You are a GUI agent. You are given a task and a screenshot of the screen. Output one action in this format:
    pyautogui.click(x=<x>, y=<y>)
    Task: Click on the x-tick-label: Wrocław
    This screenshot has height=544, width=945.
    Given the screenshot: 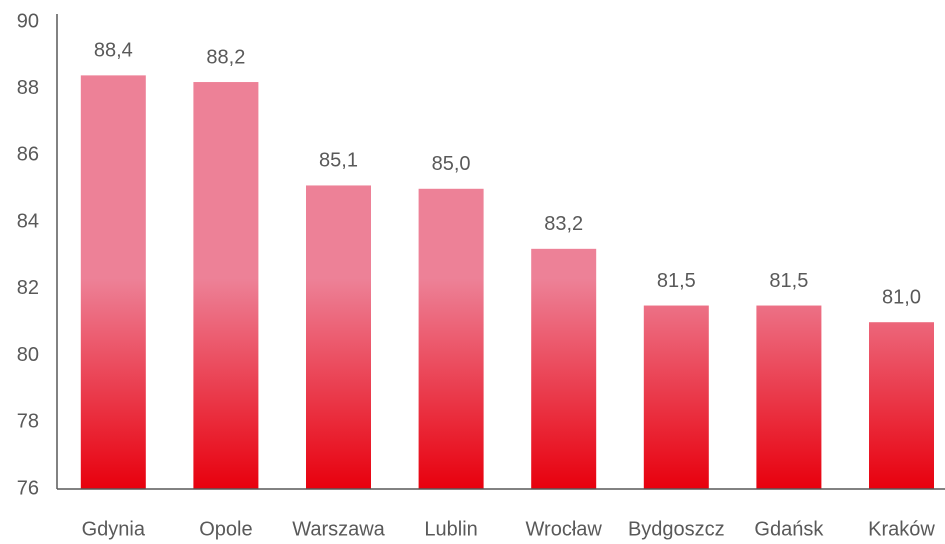 What is the action you would take?
    pyautogui.click(x=564, y=529)
    